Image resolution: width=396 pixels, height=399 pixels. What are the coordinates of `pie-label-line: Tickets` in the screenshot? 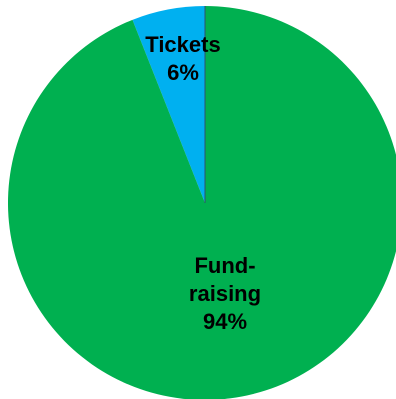 It's located at (182, 44).